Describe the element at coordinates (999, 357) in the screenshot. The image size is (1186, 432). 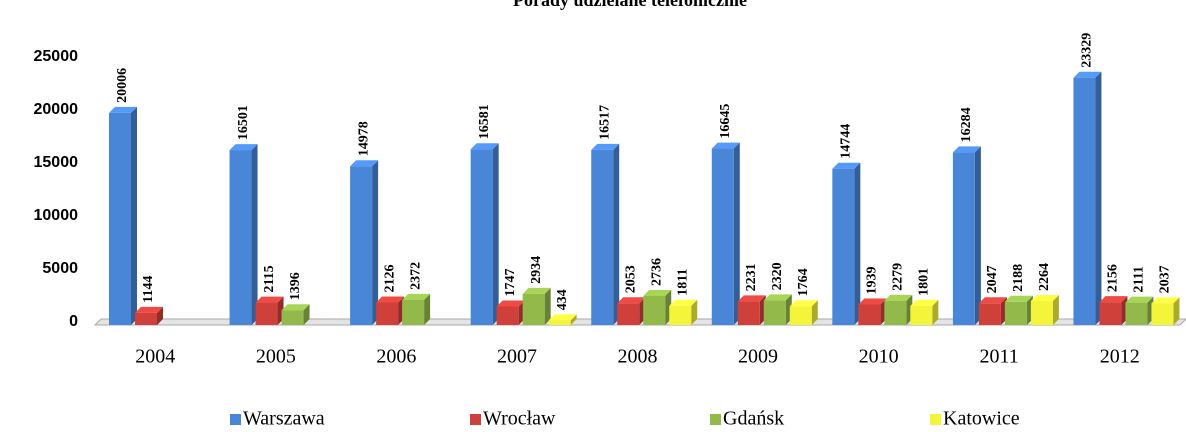
I see `x-tick-label: 2011` at that location.